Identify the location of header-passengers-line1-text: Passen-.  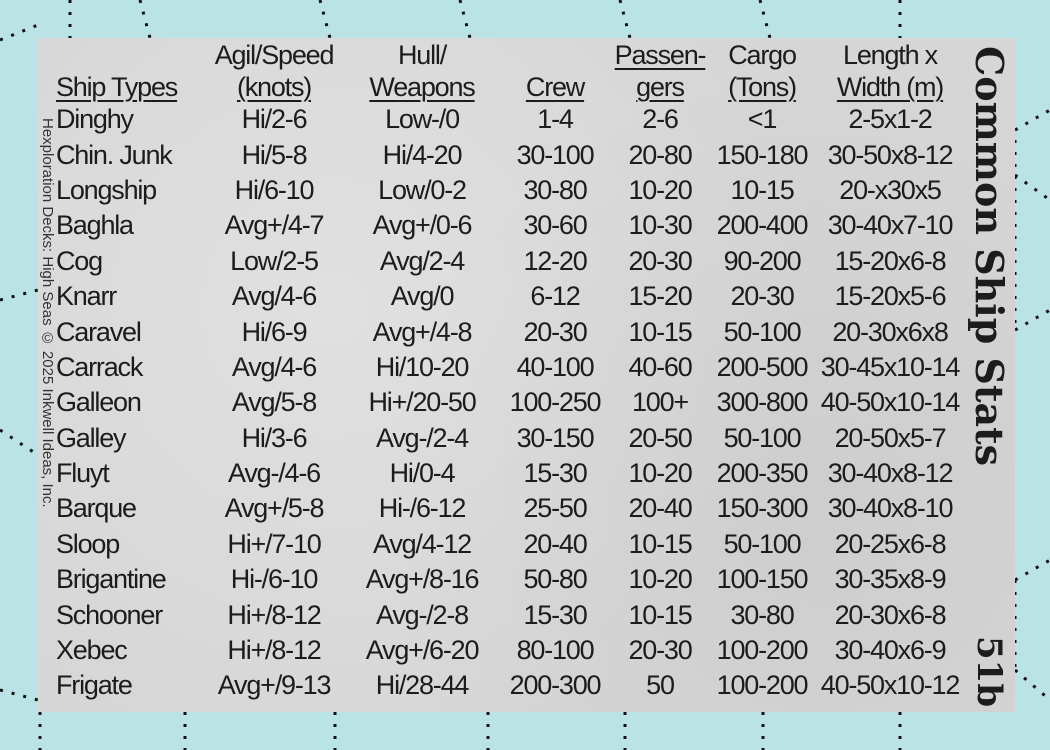
(660, 55).